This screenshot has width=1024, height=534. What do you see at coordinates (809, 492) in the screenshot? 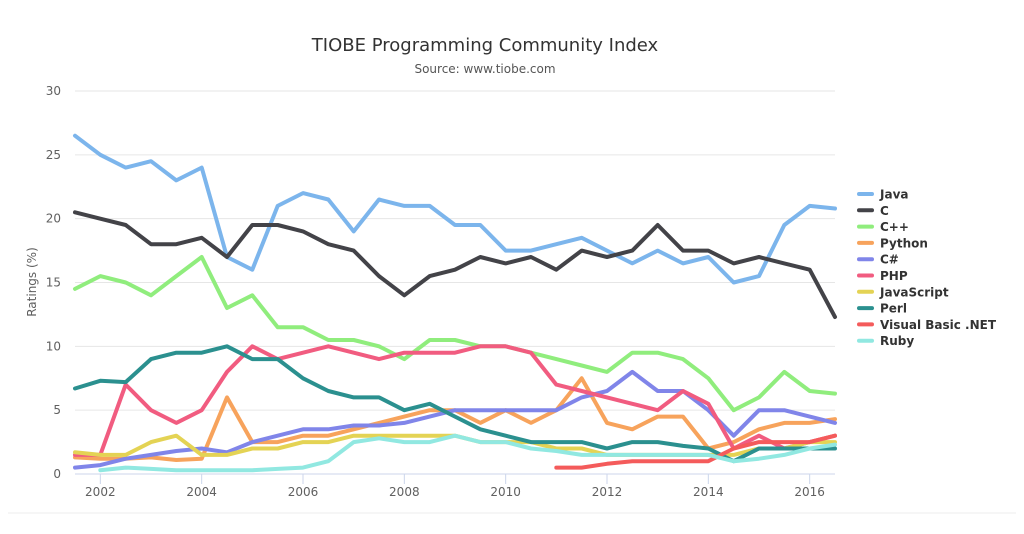
I see `x-tick-label: 2016` at bounding box center [809, 492].